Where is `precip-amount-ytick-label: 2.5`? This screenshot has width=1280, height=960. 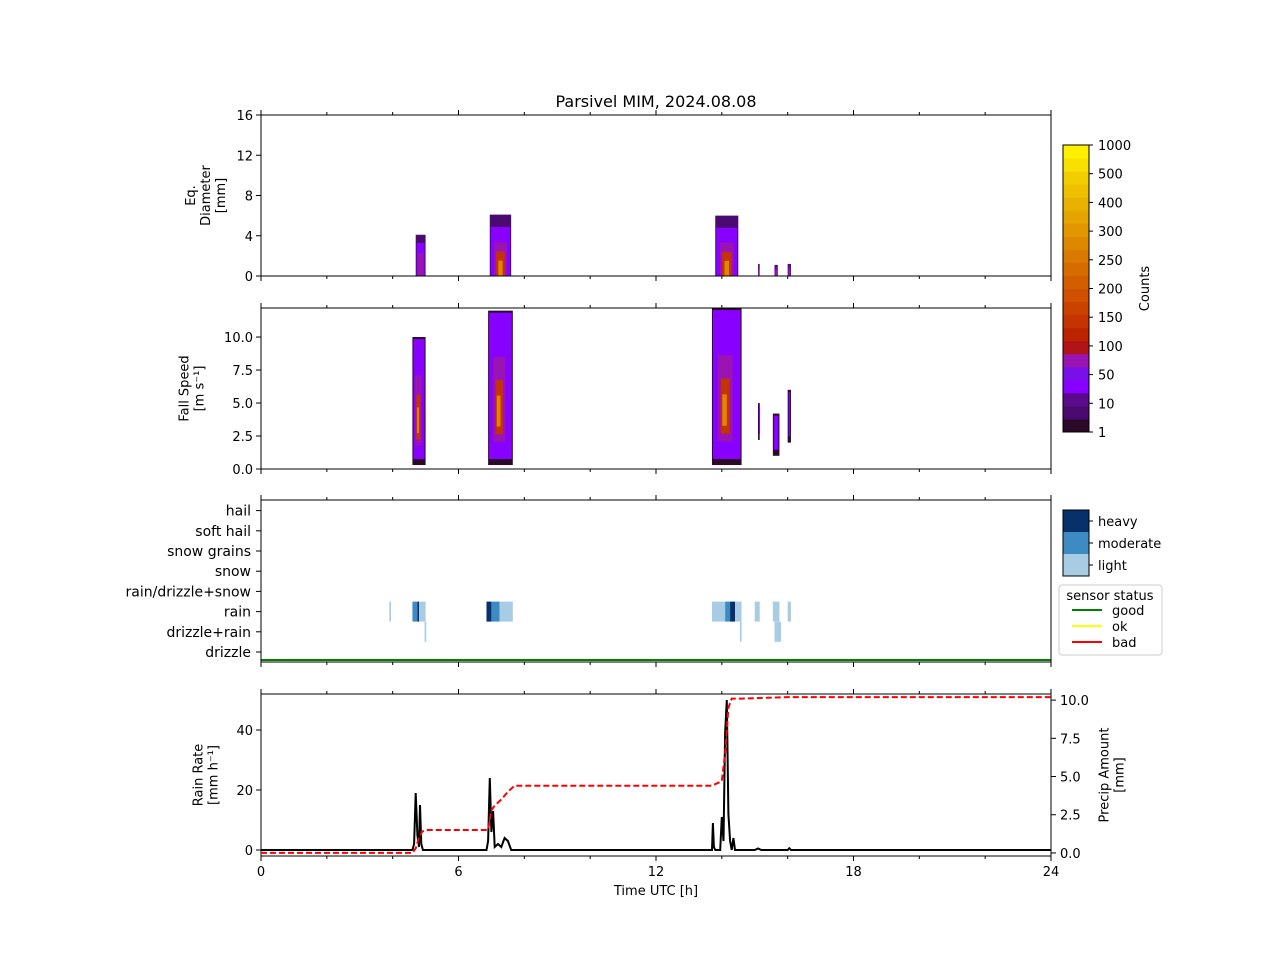
precip-amount-ytick-label: 2.5 is located at coordinates (1070, 816).